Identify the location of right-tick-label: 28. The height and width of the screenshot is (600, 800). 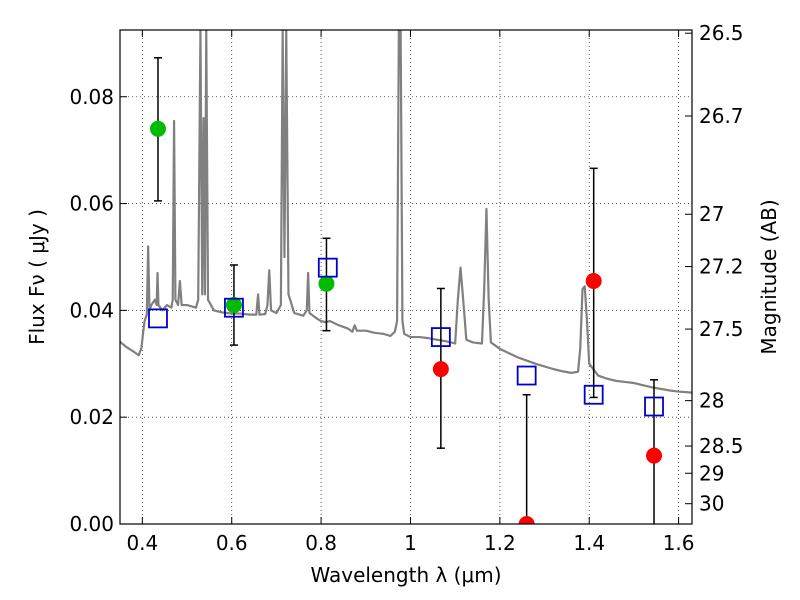
(711, 401).